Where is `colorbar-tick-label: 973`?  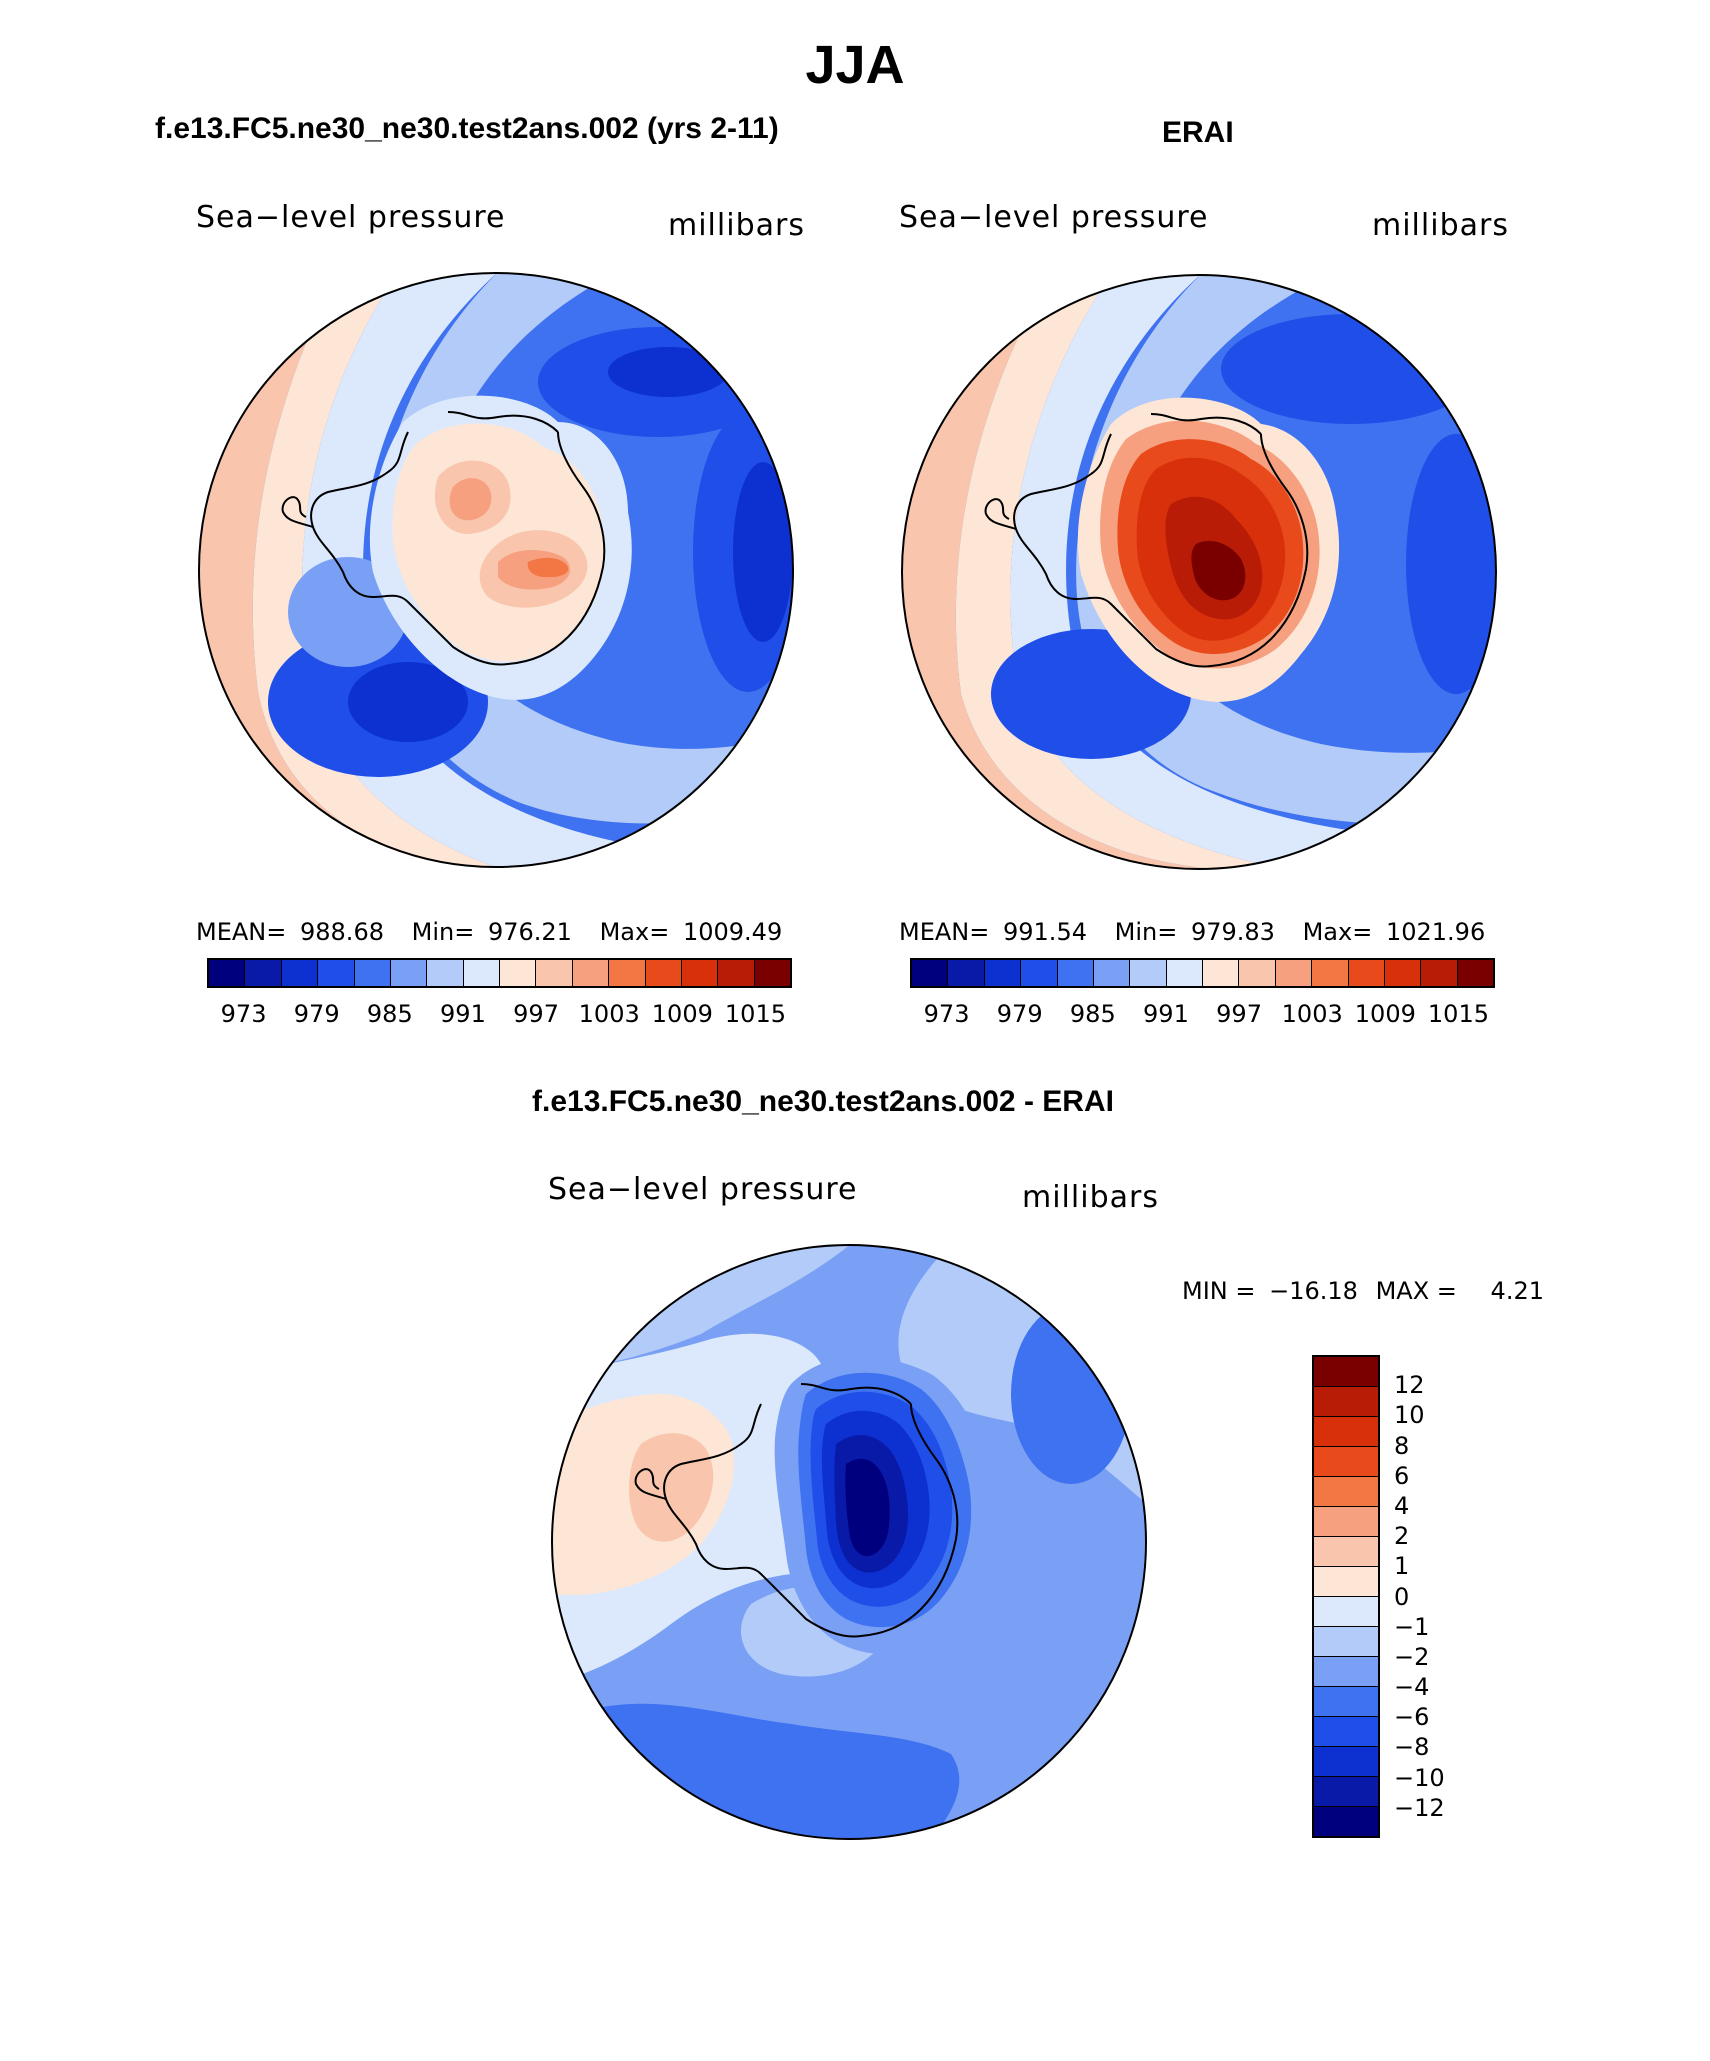
colorbar-tick-label: 973 is located at coordinates (946, 1014).